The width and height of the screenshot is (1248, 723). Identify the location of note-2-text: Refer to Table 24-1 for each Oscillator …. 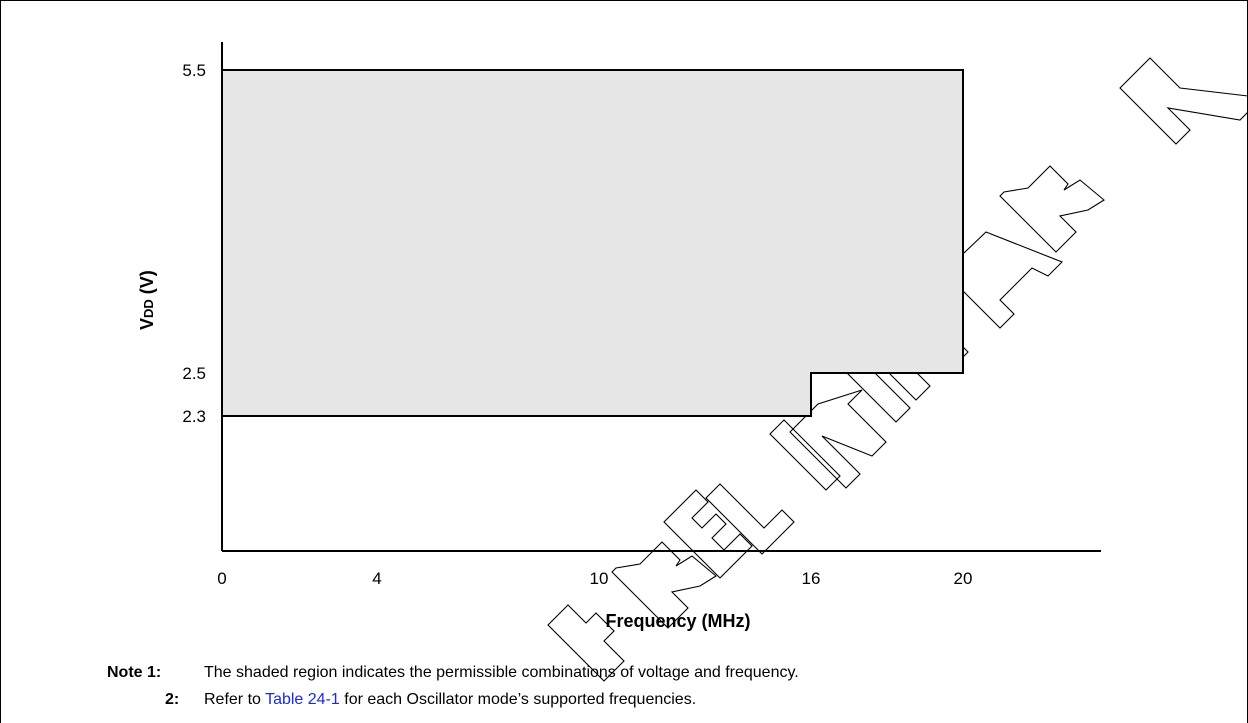
(450, 699).